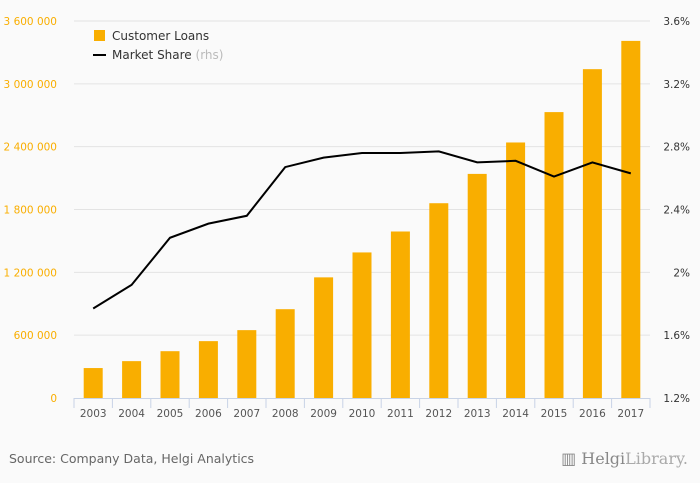 The width and height of the screenshot is (700, 483). I want to click on x-tick-label: 2006, so click(208, 414).